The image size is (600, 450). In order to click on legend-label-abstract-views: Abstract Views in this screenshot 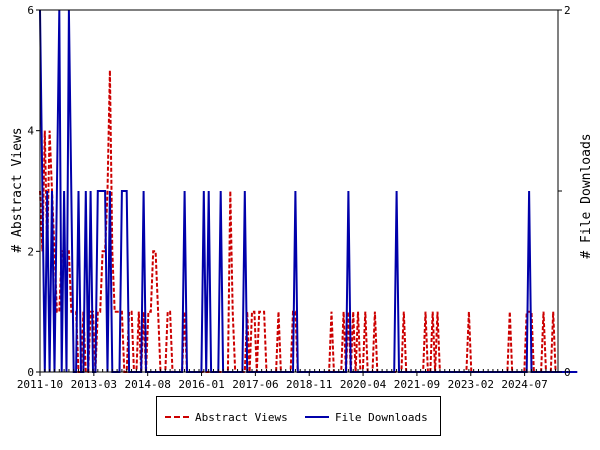, I will do `click(241, 417)`.